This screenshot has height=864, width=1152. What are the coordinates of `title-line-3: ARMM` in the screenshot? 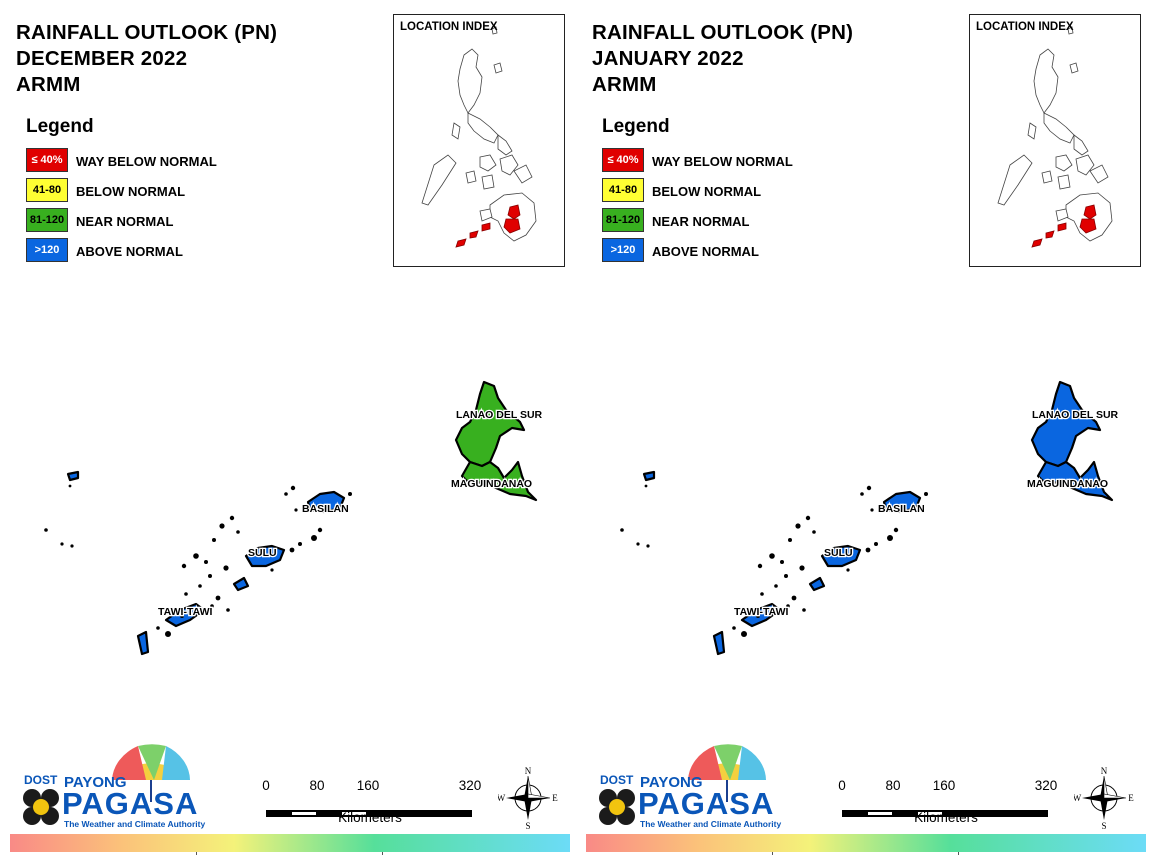 It's located at (48, 84).